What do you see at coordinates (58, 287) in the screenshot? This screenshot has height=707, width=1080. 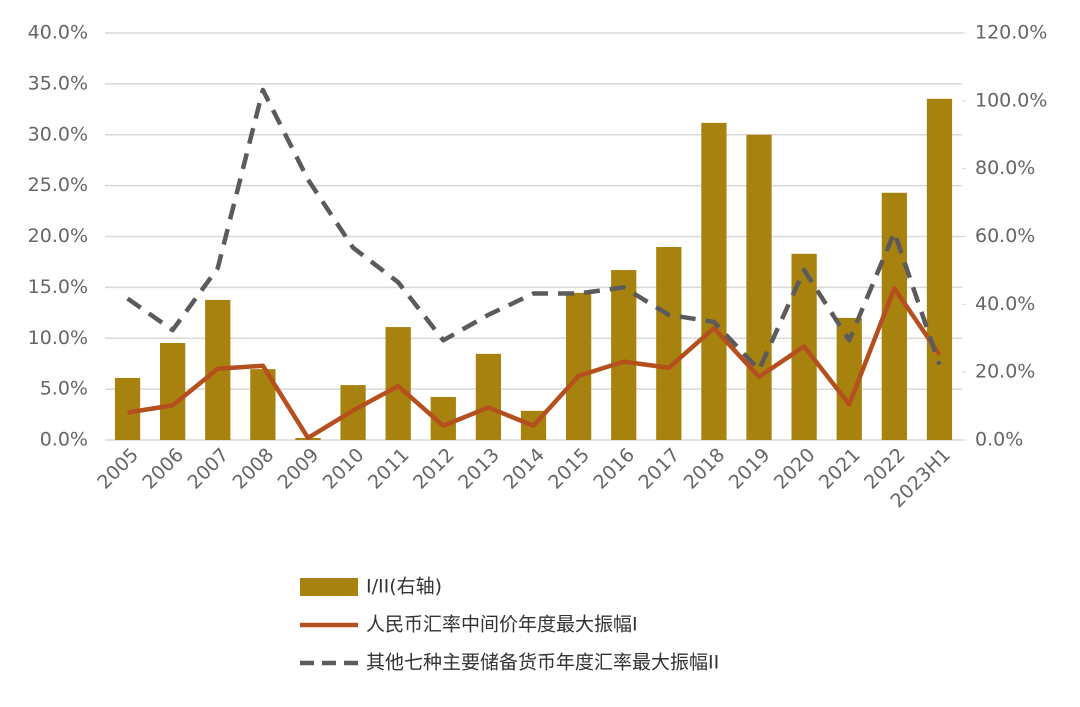 I see `y-tick-label: 15.0%` at bounding box center [58, 287].